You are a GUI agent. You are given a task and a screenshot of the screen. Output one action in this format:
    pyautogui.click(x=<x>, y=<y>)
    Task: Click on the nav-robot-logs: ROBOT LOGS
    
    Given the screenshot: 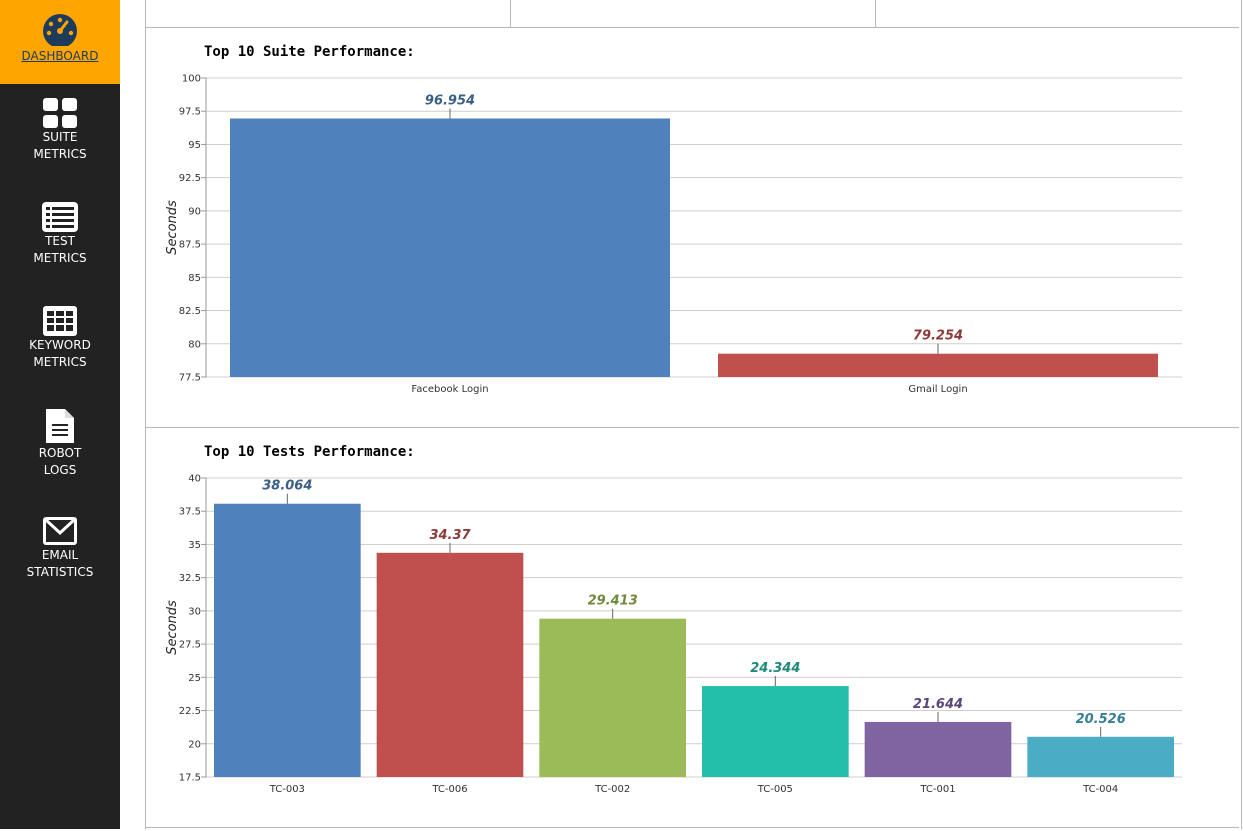 What is the action you would take?
    pyautogui.click(x=60, y=443)
    